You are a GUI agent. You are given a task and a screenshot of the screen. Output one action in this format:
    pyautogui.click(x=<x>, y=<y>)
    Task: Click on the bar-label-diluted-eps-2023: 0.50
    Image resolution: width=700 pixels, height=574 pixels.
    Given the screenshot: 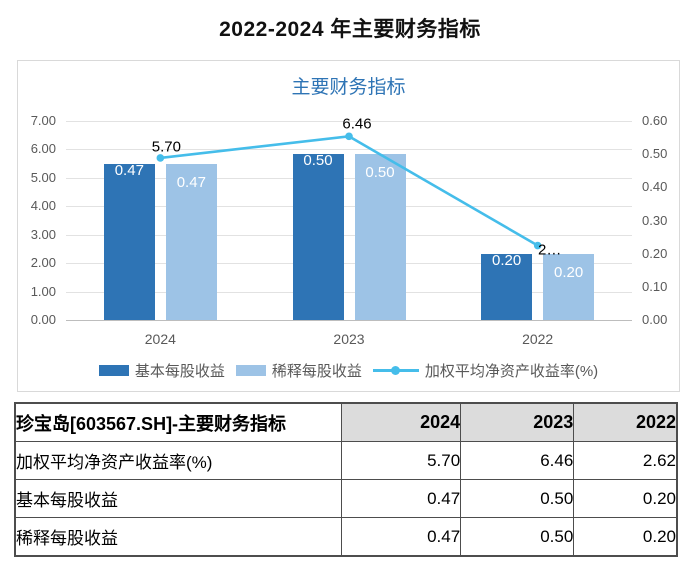 What is the action you would take?
    pyautogui.click(x=380, y=173)
    